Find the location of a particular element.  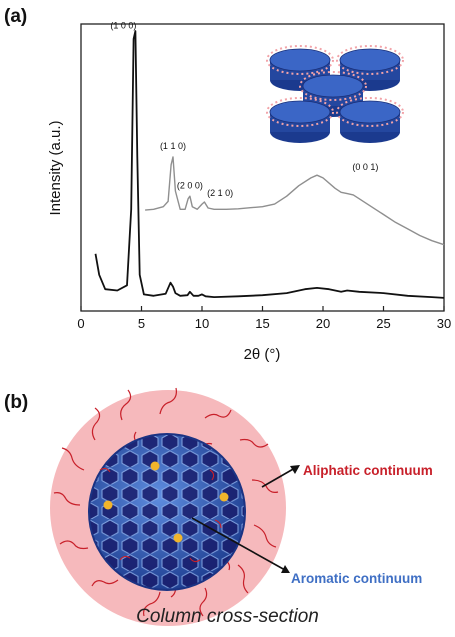

panel-label-b: (b) is located at coordinates (16, 402).